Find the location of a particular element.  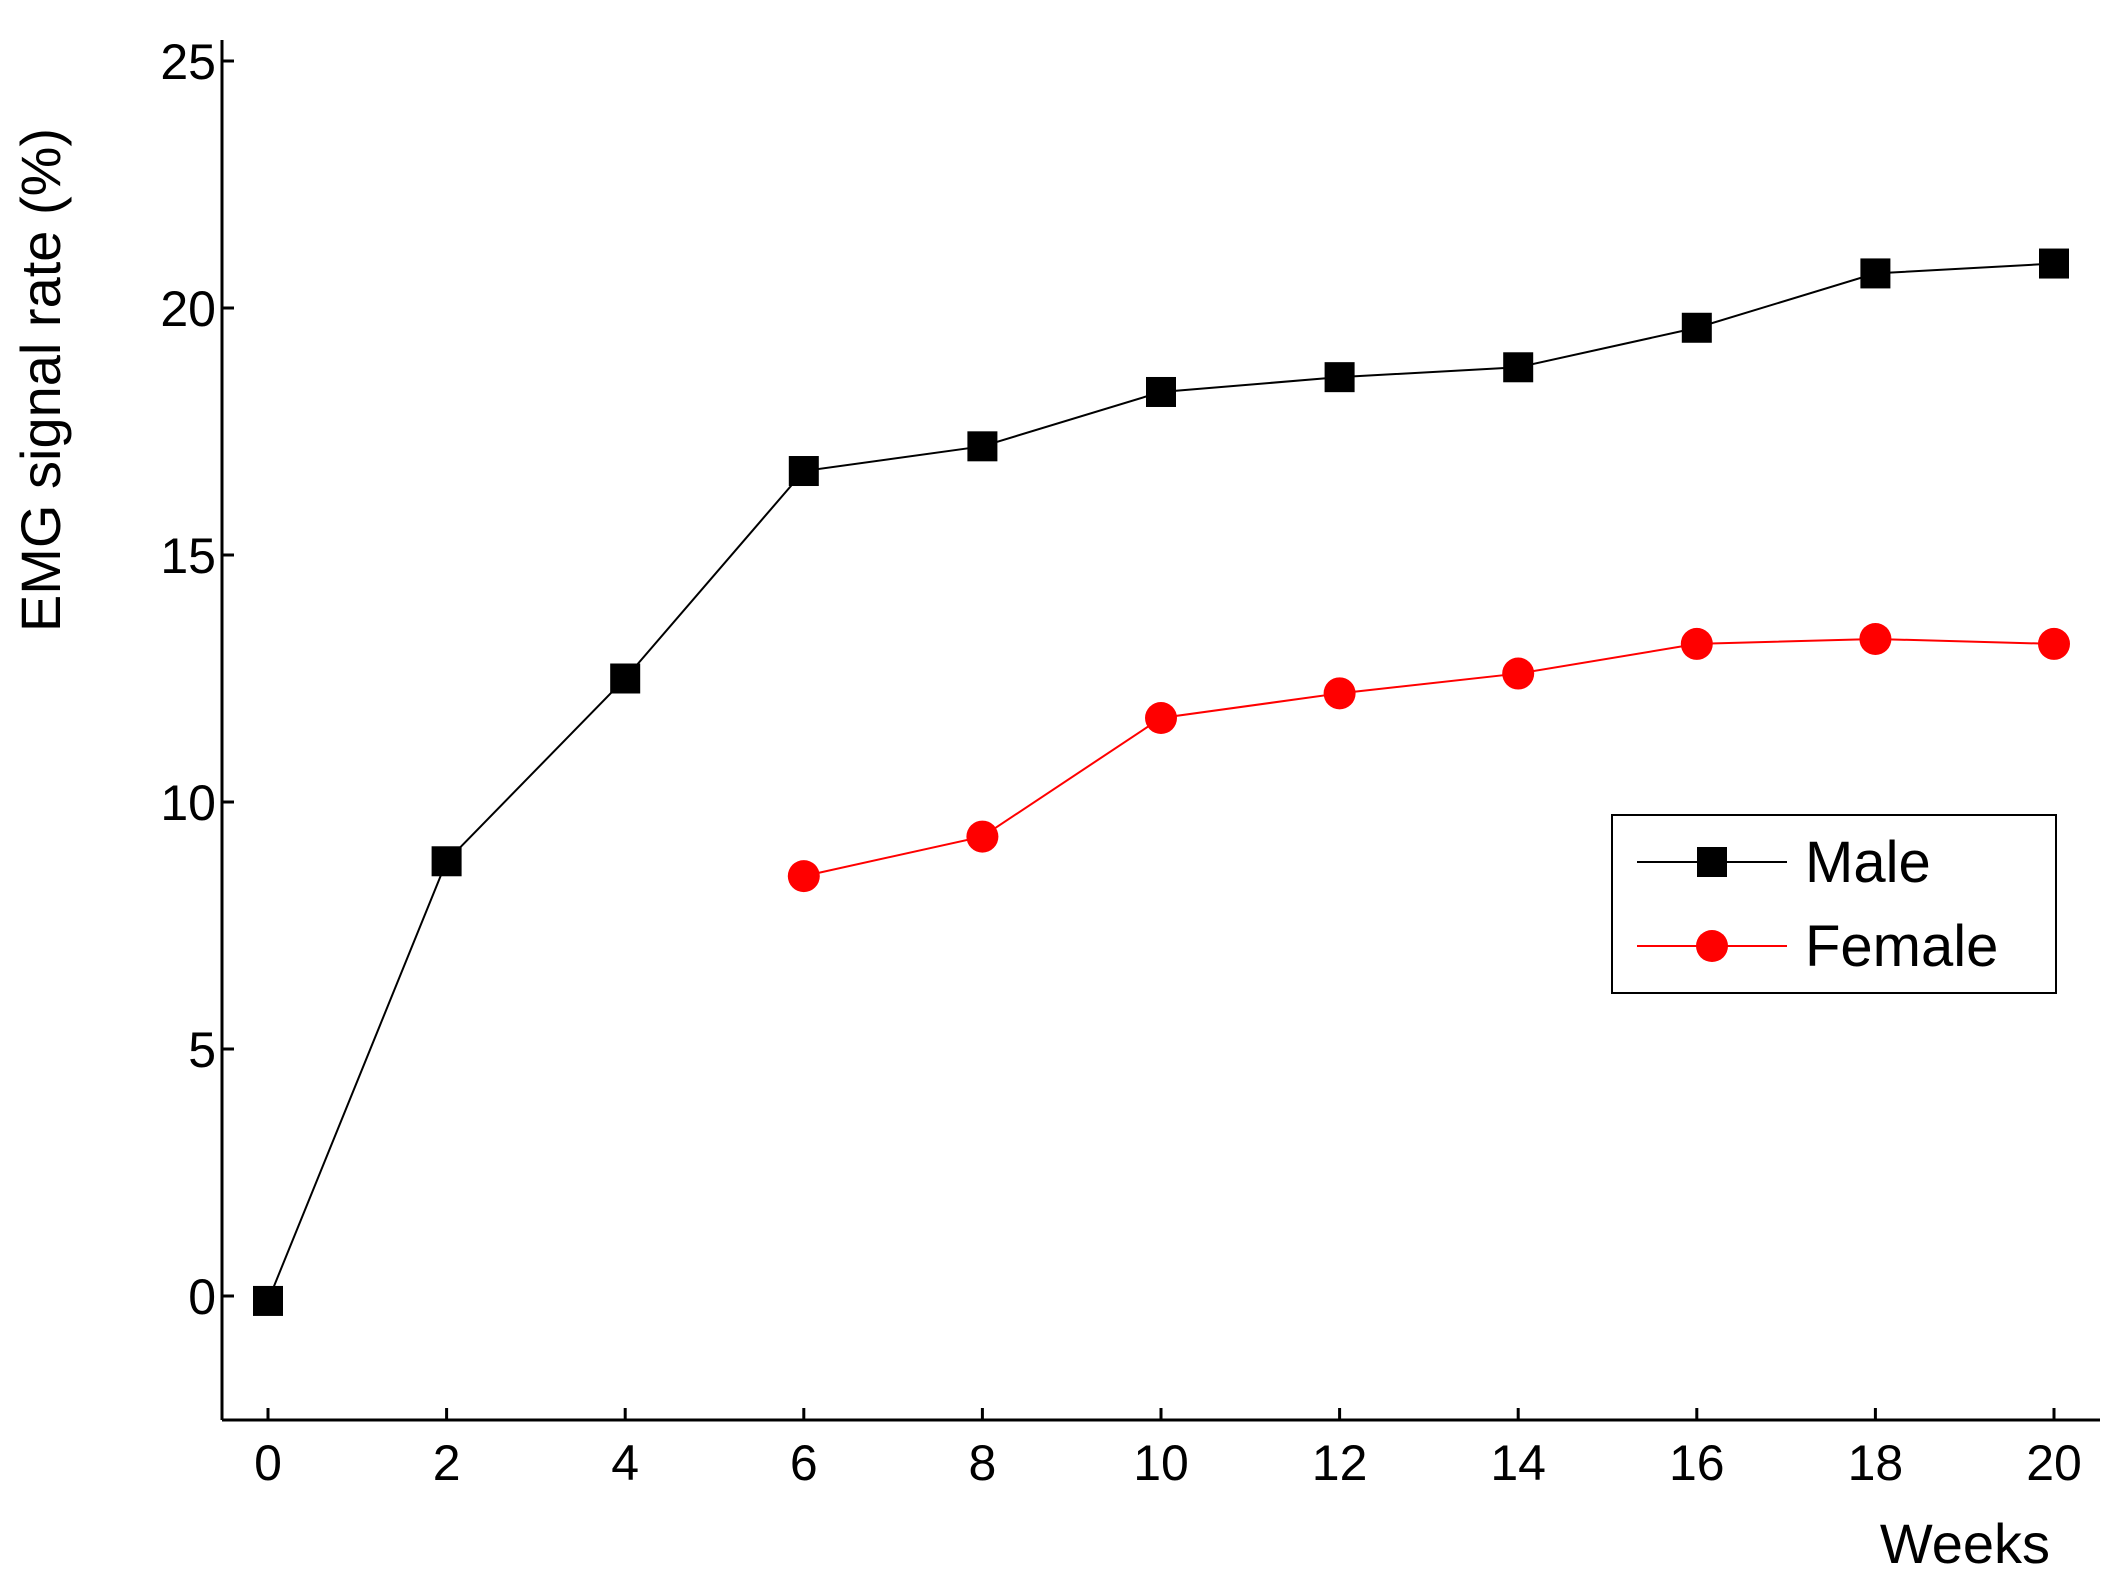

female-series-line is located at coordinates (1429, 757).